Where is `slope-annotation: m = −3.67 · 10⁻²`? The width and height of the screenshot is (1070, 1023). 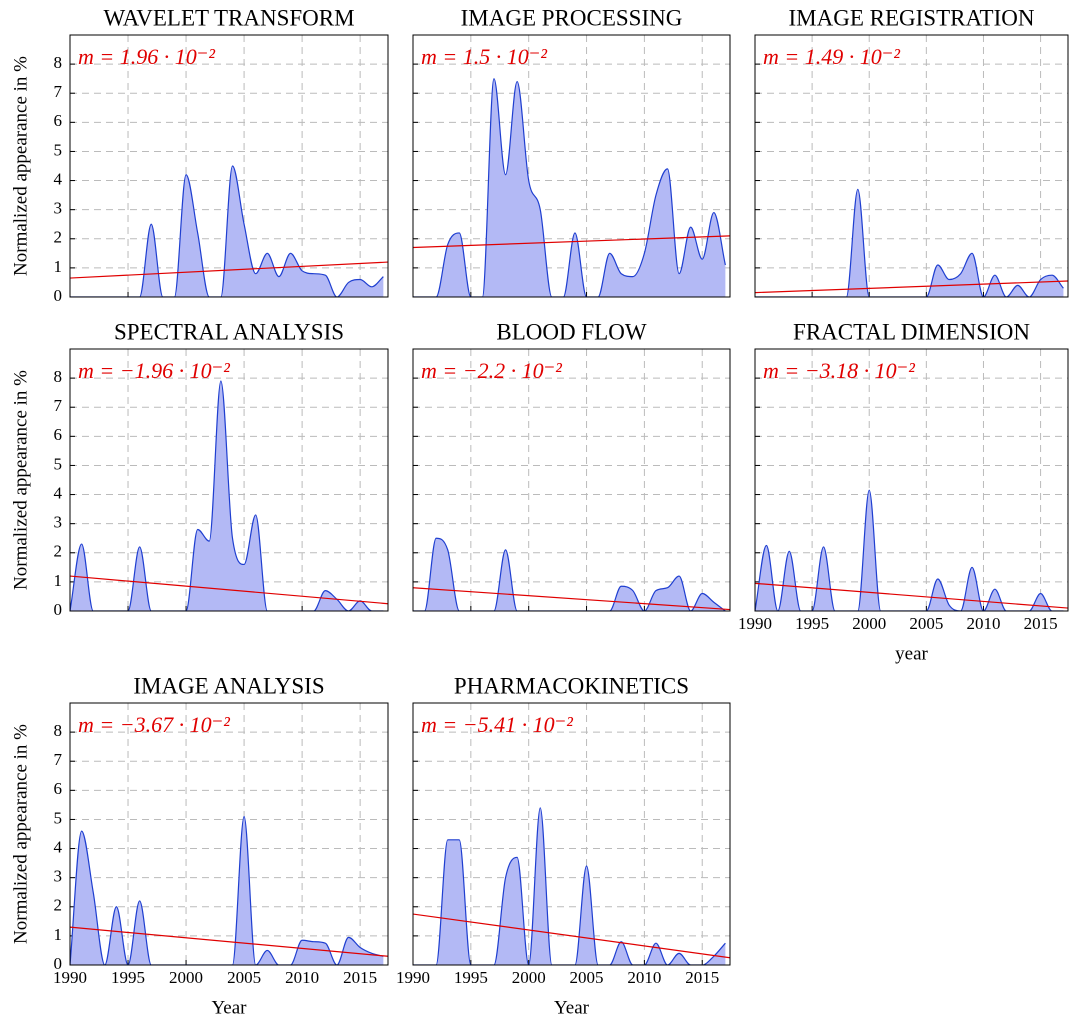
slope-annotation: m = −3.67 · 10⁻² is located at coordinates (154, 724).